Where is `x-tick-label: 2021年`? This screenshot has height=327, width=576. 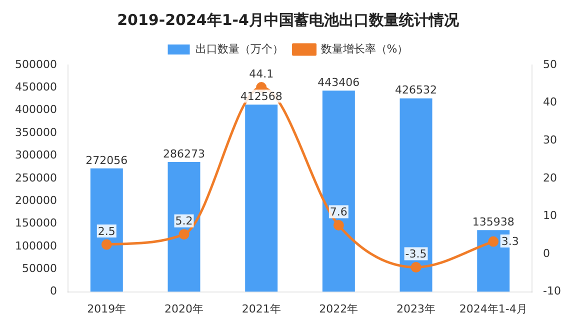
x-tick-label: 2021年 is located at coordinates (261, 309).